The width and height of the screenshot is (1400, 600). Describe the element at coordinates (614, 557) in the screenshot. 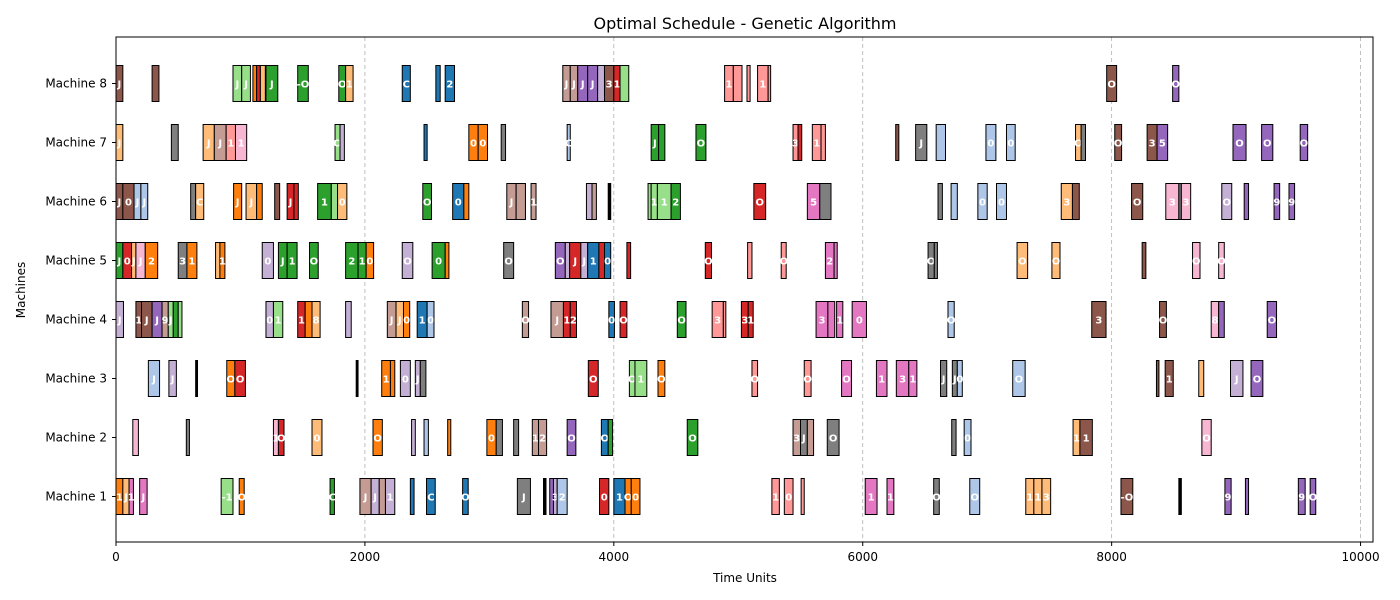

I see `x-tick-label: 4000` at that location.